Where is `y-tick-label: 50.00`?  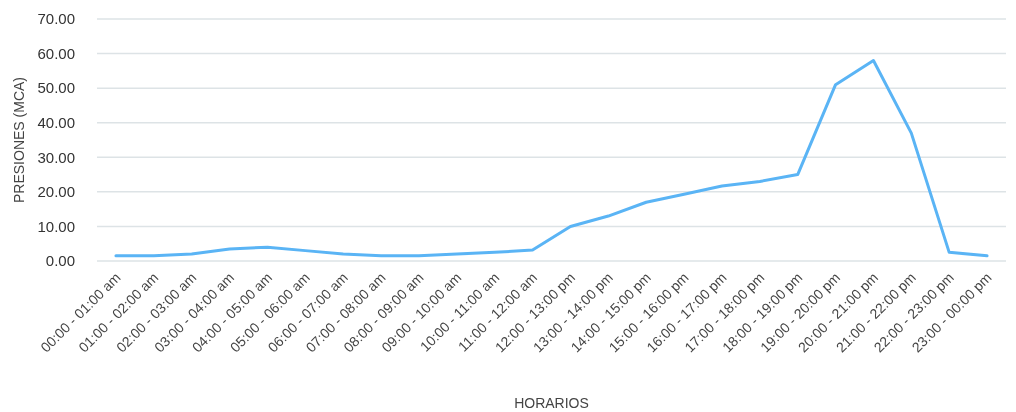 y-tick-label: 50.00 is located at coordinates (56, 88).